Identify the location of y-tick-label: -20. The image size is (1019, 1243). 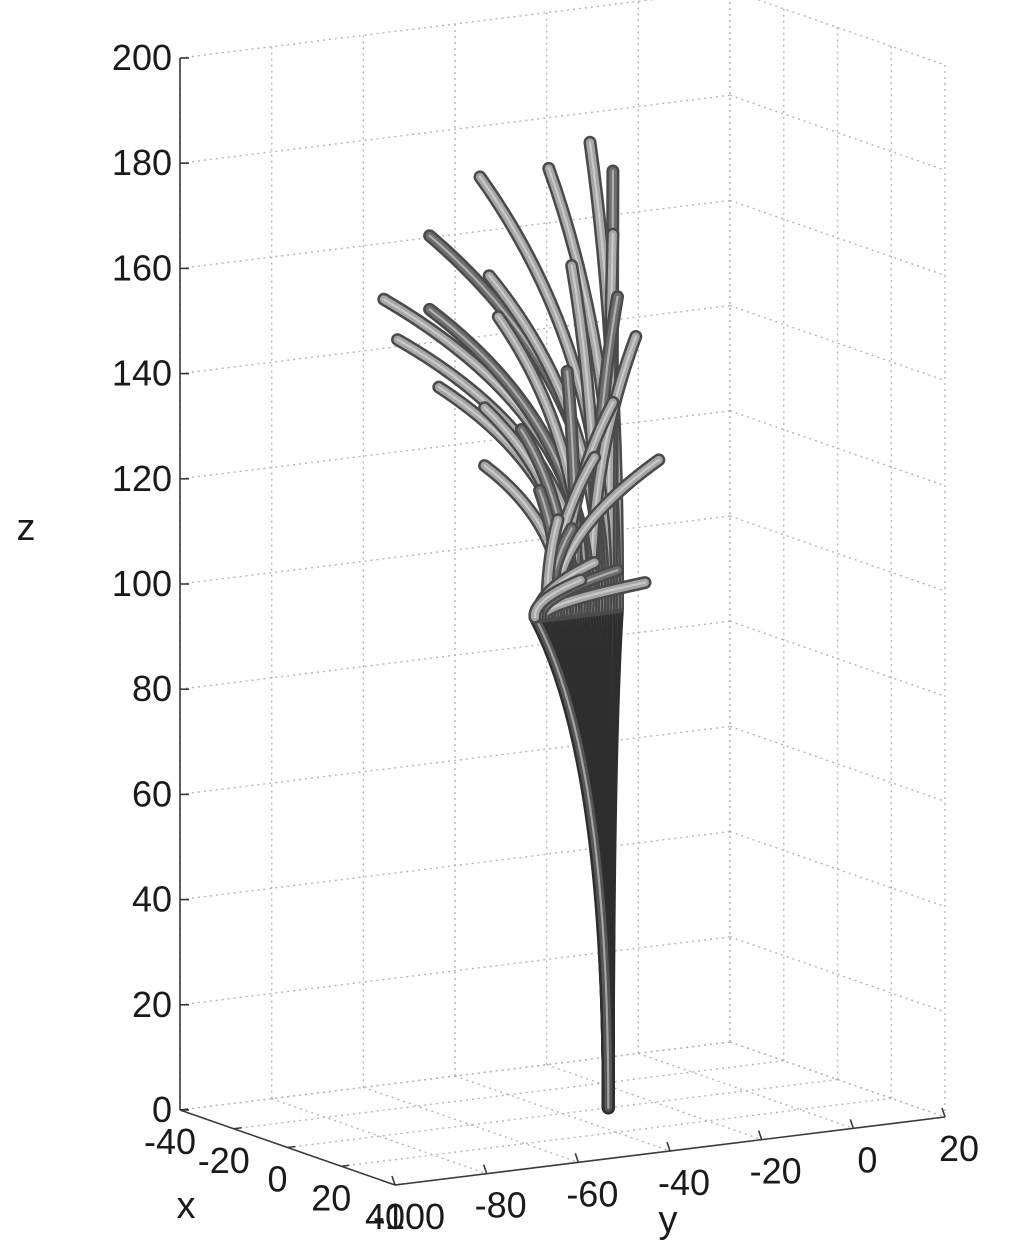
(776, 1171).